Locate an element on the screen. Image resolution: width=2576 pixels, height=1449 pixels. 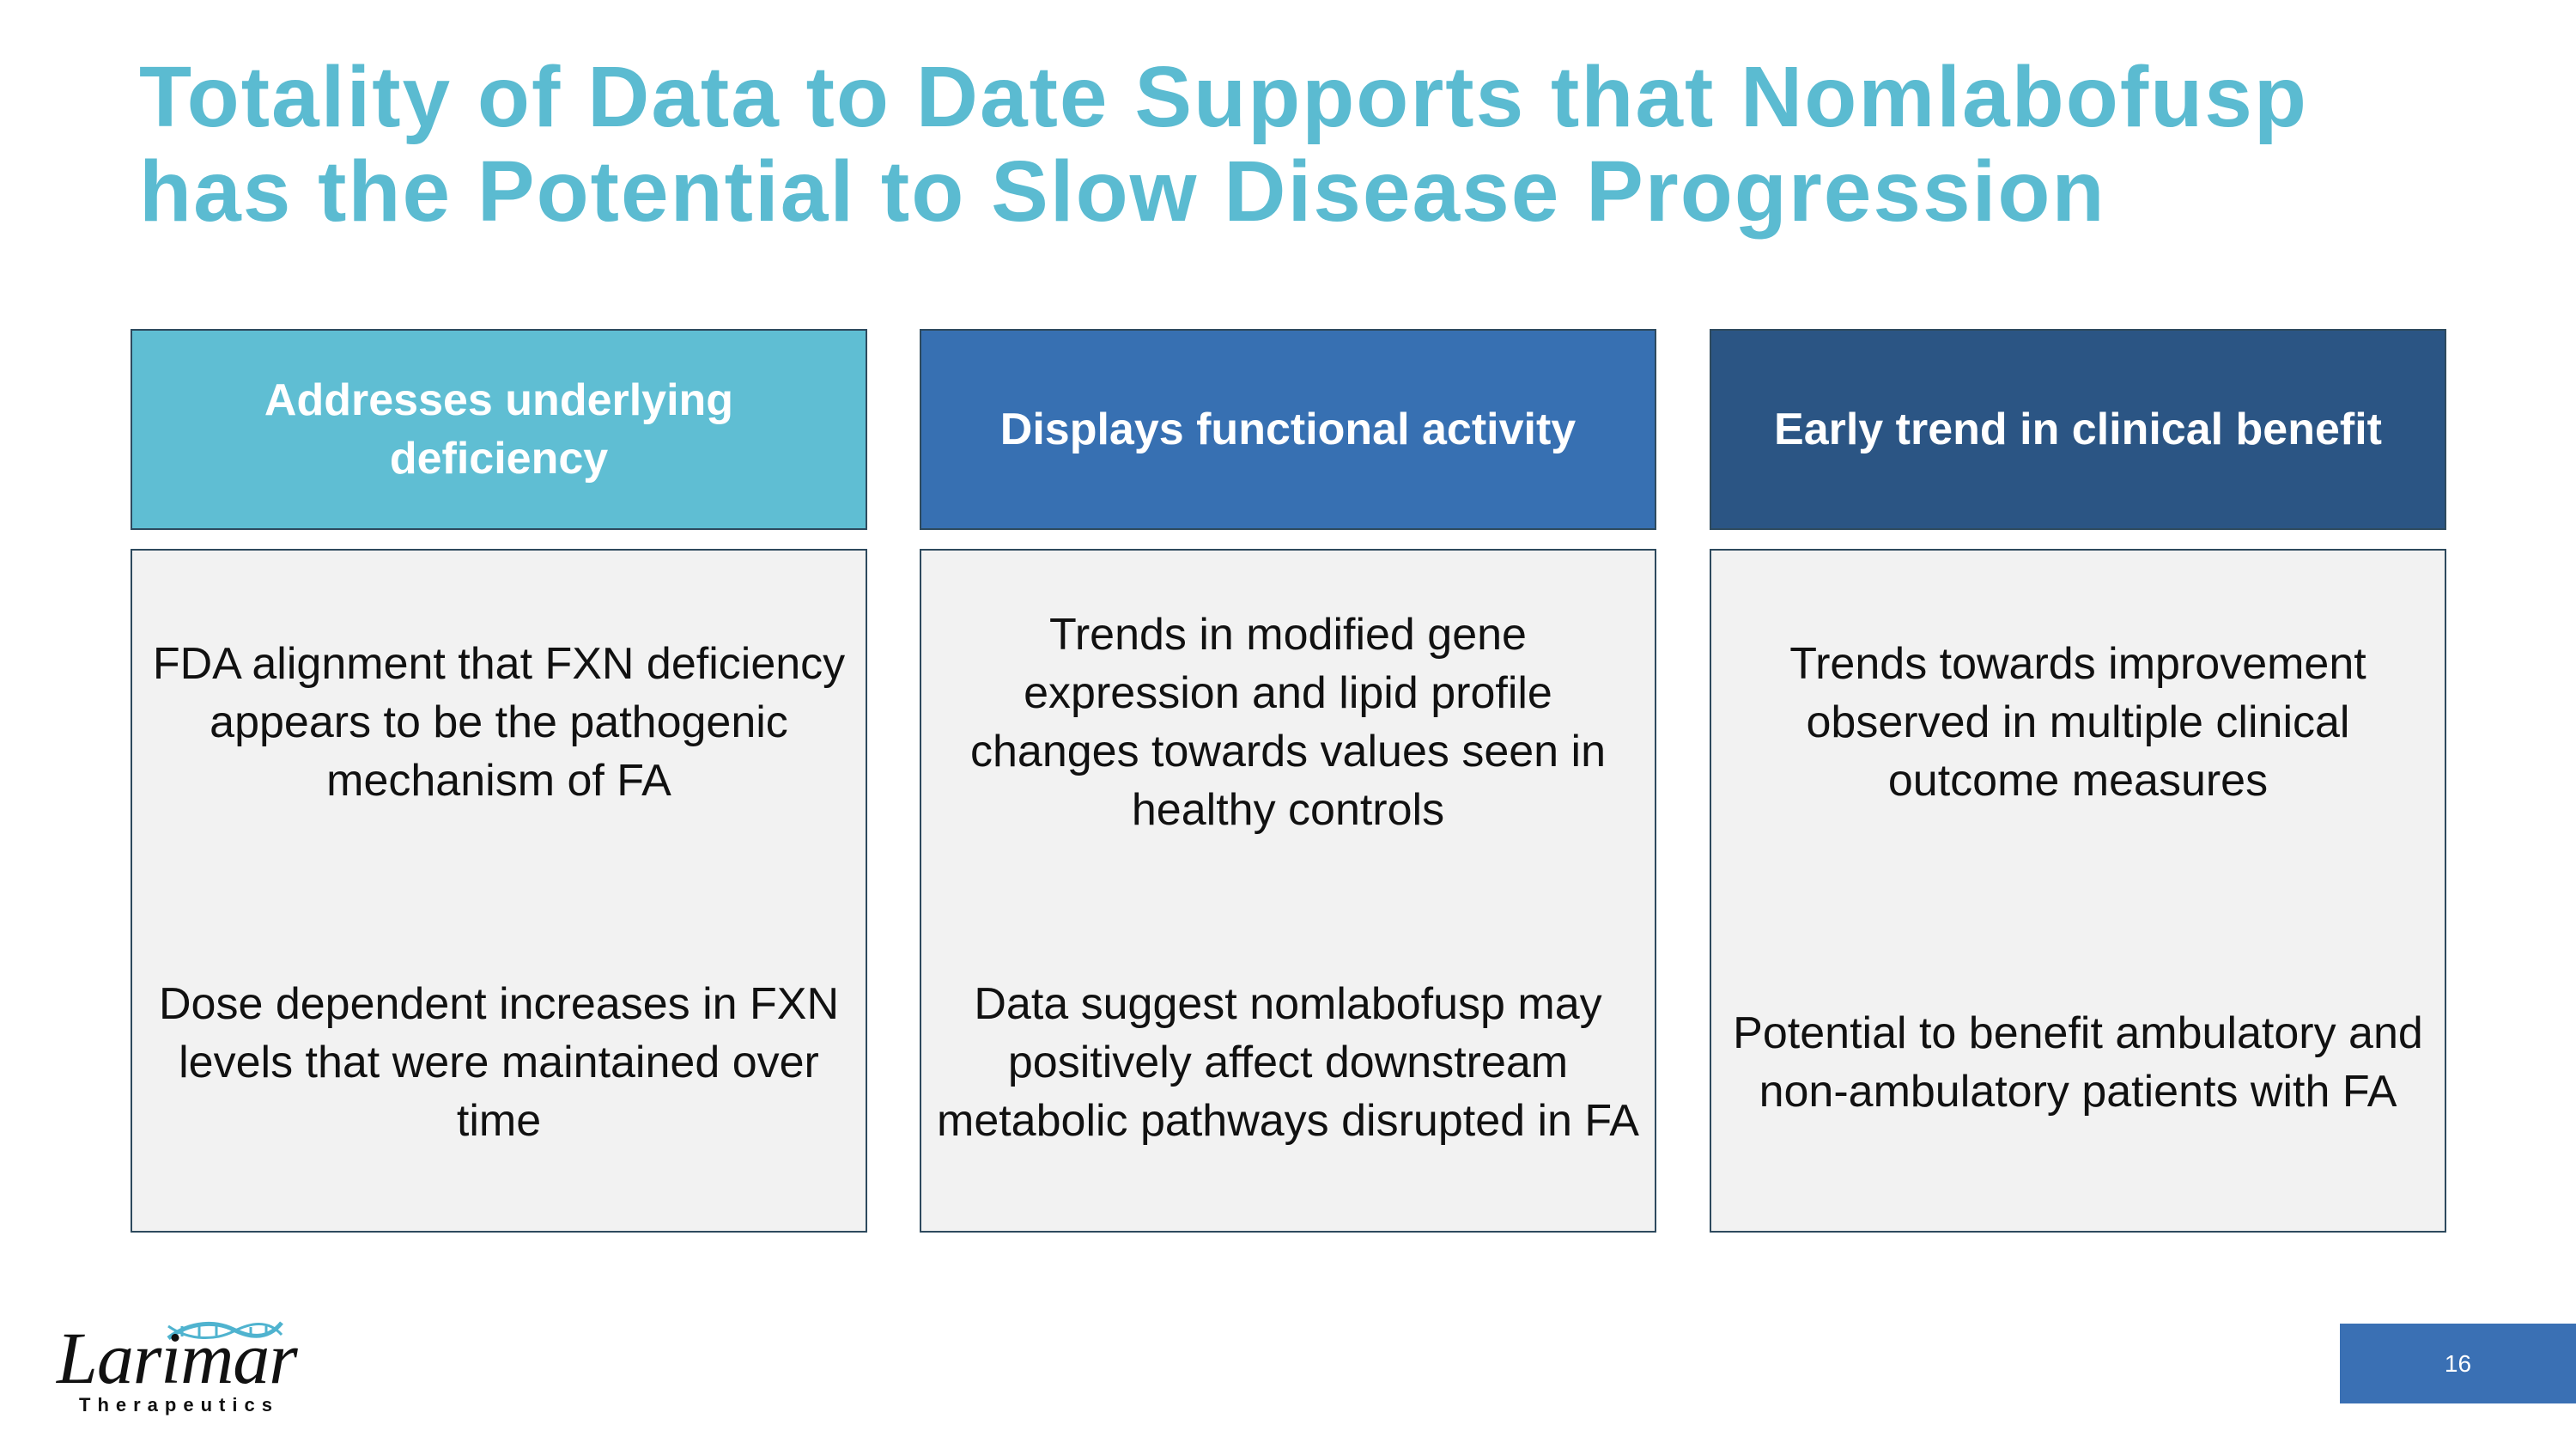
page-number: 16 is located at coordinates (2458, 1363).